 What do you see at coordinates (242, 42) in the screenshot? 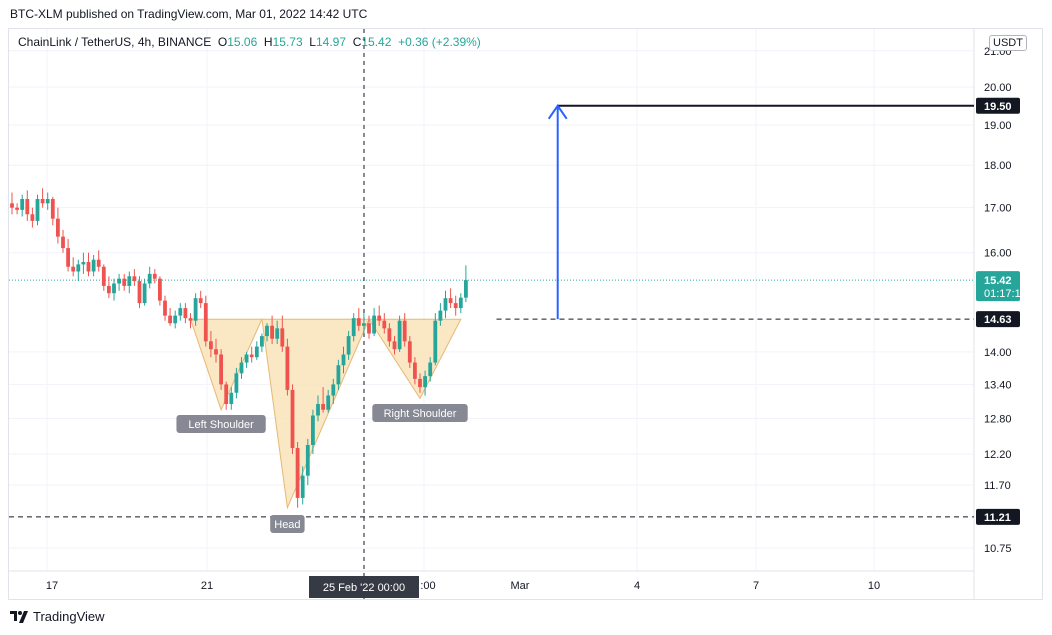
I see `open-value: 15.06` at bounding box center [242, 42].